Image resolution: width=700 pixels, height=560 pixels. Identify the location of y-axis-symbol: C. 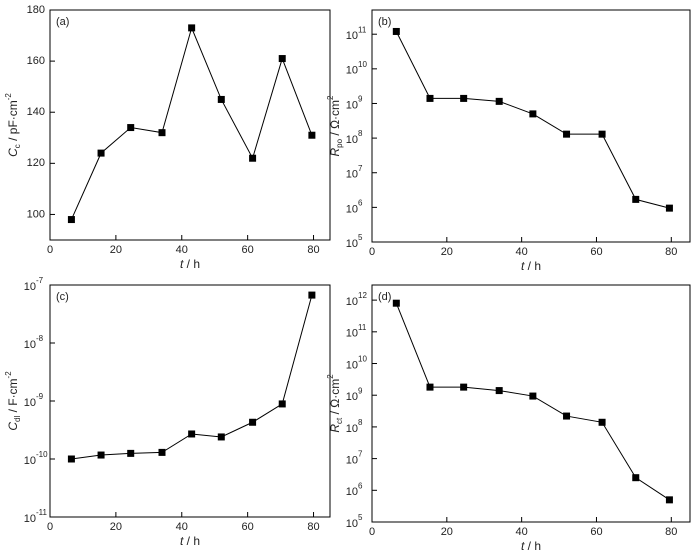
(13, 152).